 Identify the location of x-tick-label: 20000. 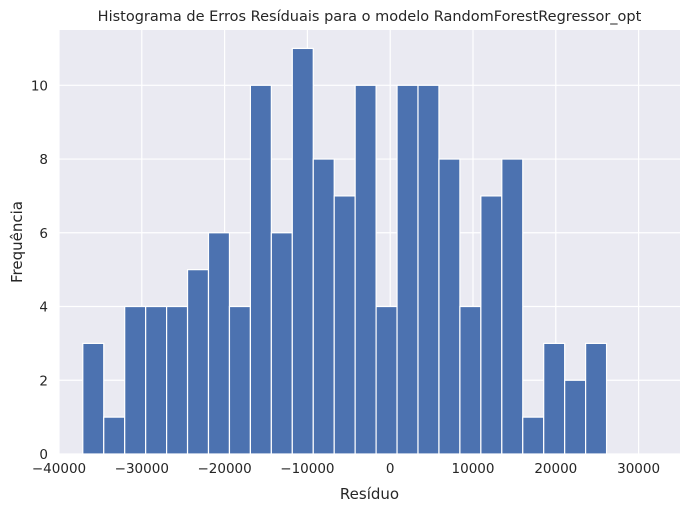
(555, 469).